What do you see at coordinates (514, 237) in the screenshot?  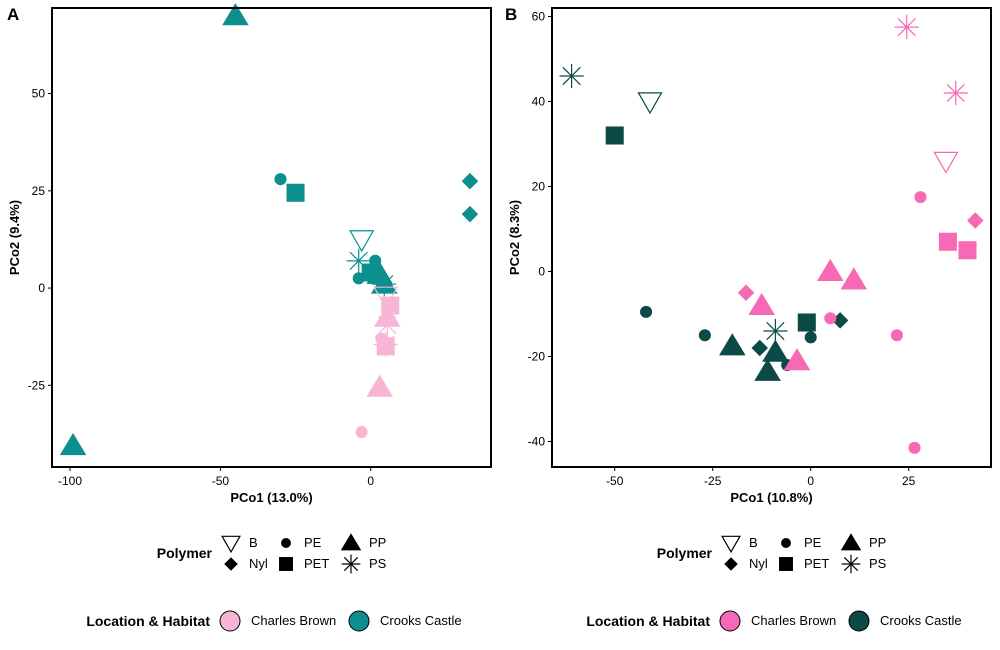 I see `y-axis-title-b: PCo2 (8.3%)` at bounding box center [514, 237].